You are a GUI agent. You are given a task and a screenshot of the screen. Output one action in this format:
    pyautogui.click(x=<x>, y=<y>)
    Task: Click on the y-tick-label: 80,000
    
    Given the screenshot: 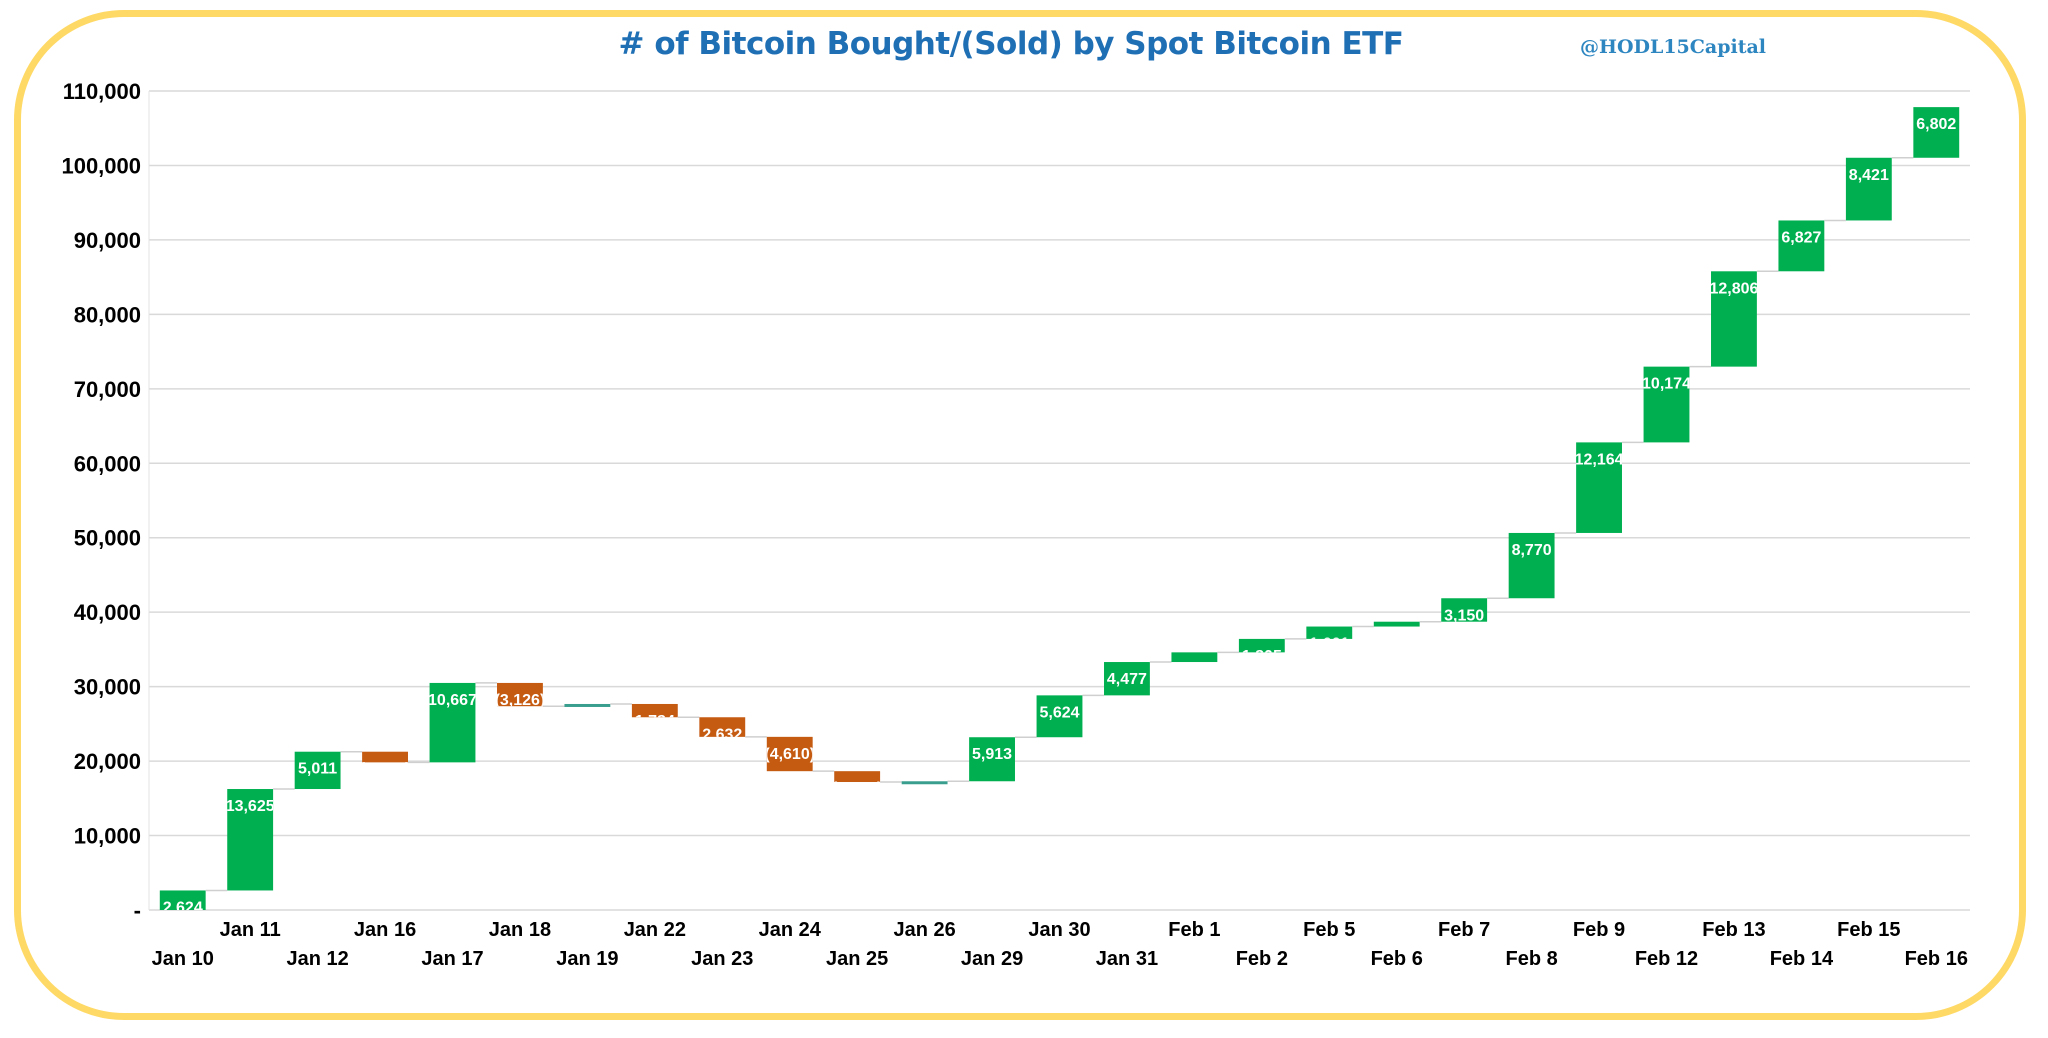 What is the action you would take?
    pyautogui.click(x=107, y=314)
    